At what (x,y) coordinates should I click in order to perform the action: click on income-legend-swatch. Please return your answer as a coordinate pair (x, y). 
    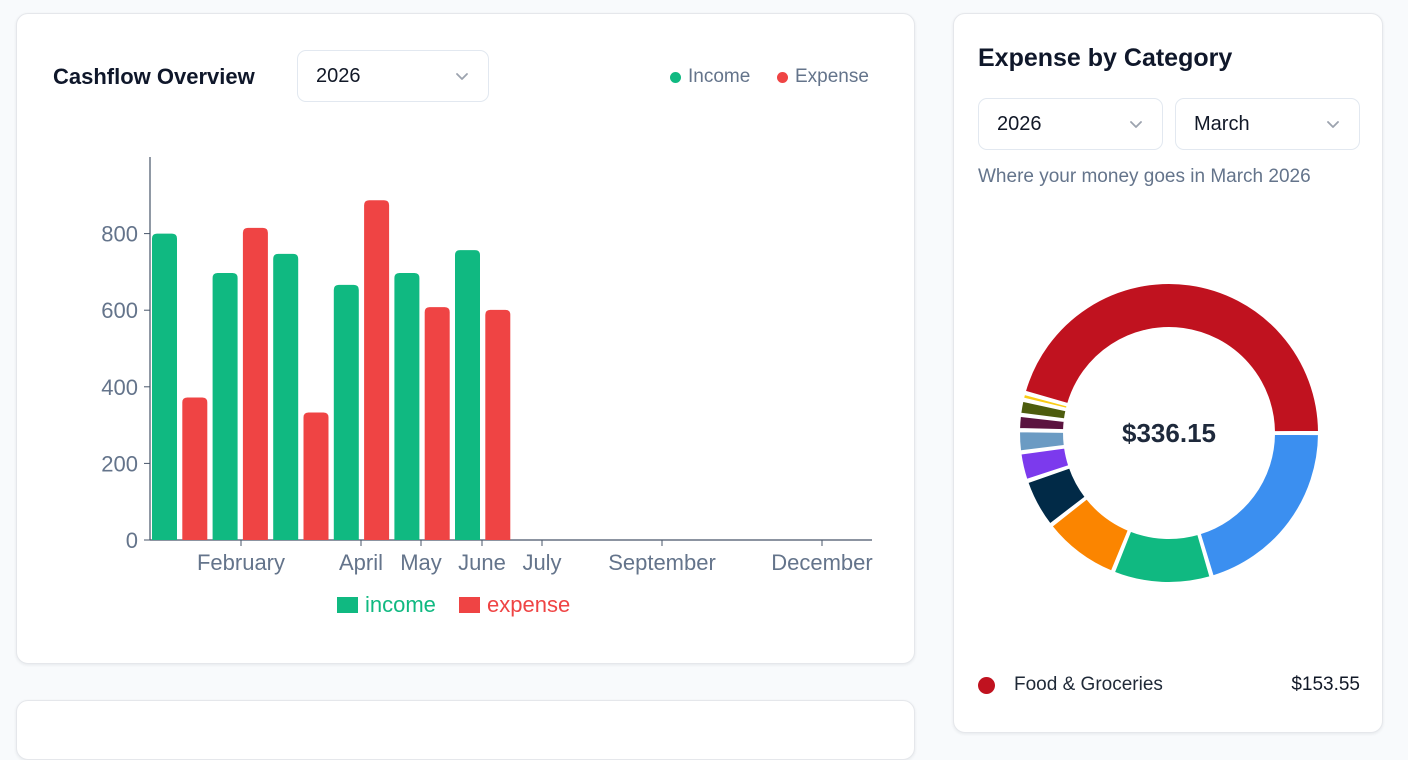
    Looking at the image, I should click on (347, 605).